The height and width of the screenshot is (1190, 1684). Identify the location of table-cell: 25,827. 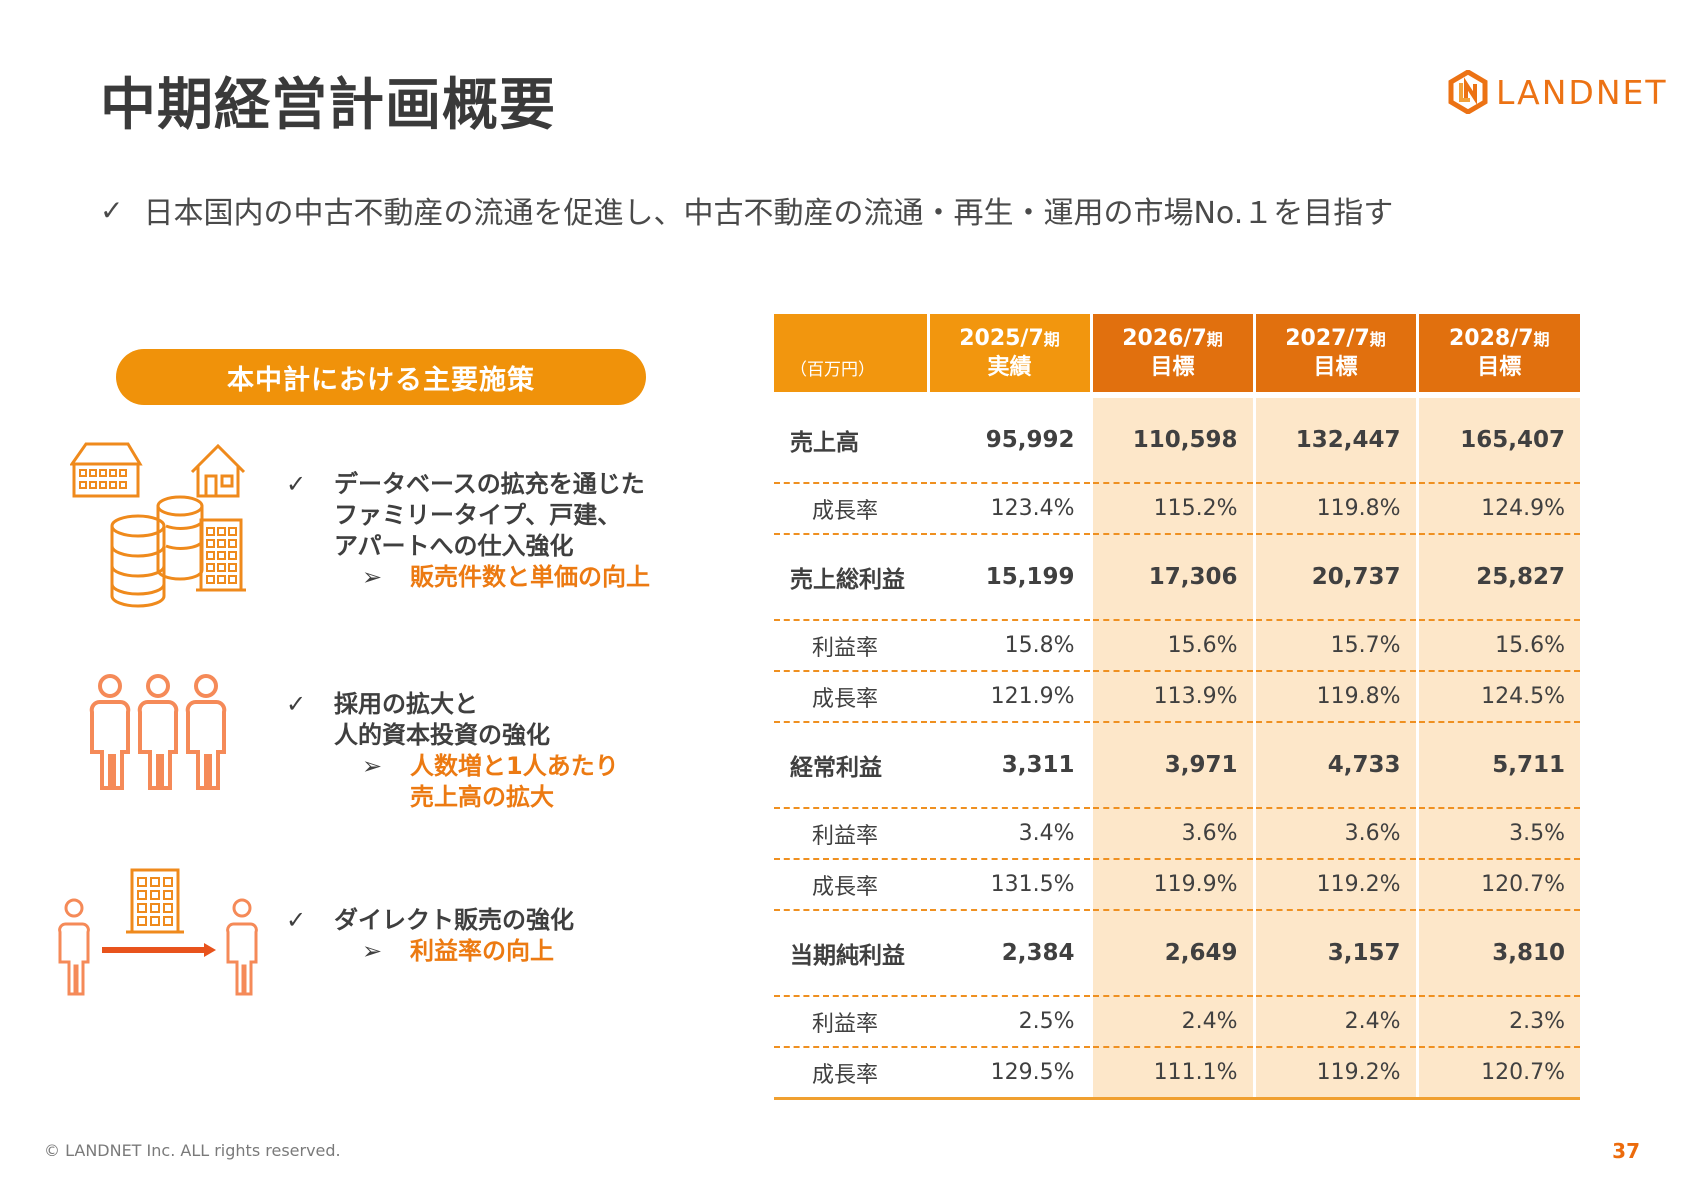
(1498, 577).